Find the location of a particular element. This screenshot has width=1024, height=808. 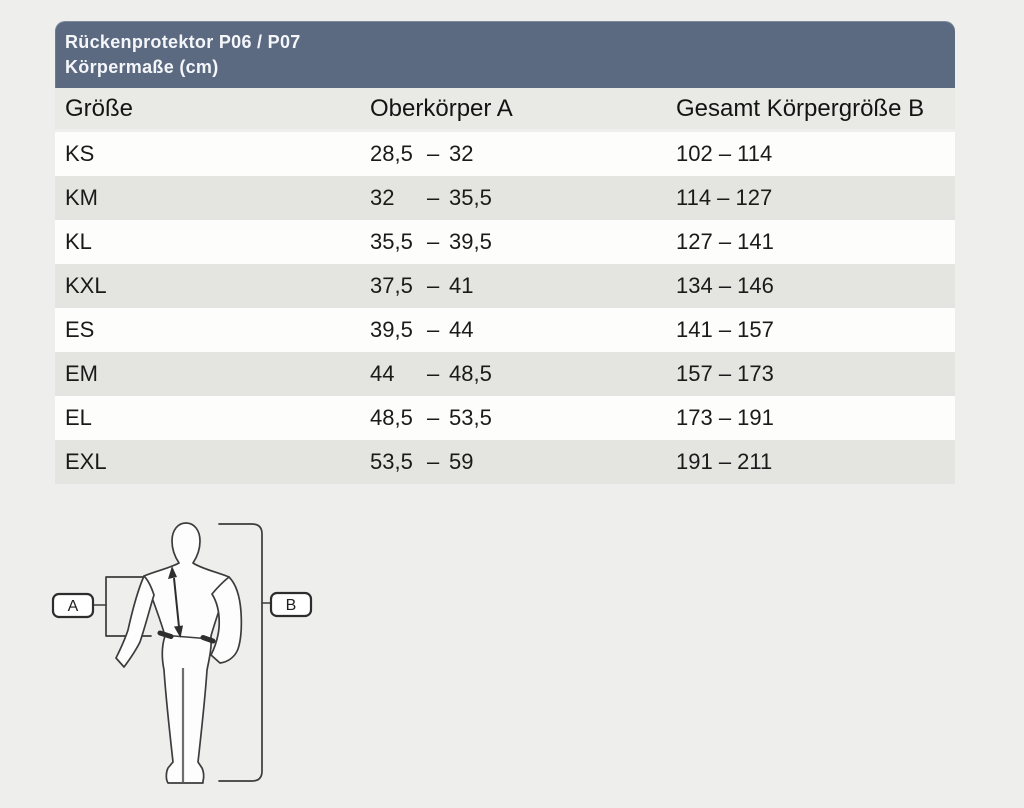

body-height-range-cell: 114 – 127 is located at coordinates (724, 197).